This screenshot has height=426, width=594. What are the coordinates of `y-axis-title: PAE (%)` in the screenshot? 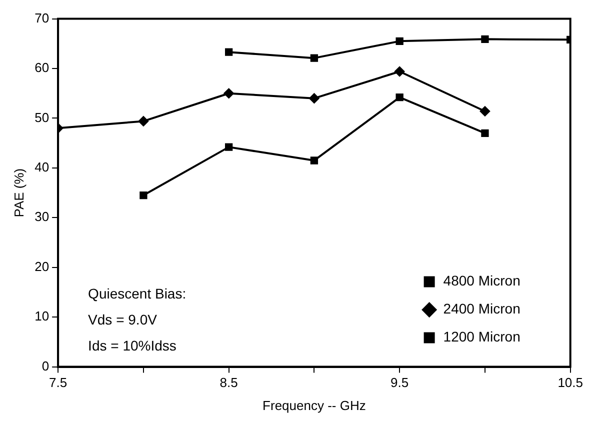 It's located at (18, 193).